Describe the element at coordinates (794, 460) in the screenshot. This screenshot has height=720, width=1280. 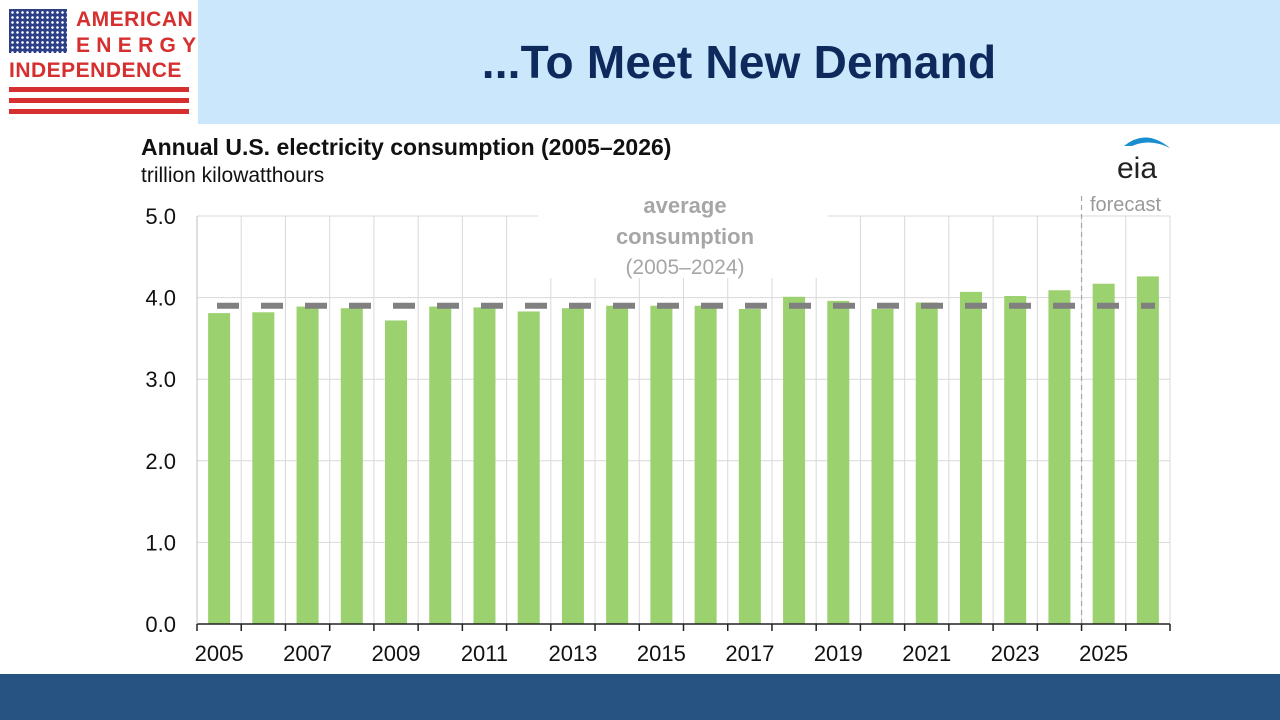
I see `bar-2018` at that location.